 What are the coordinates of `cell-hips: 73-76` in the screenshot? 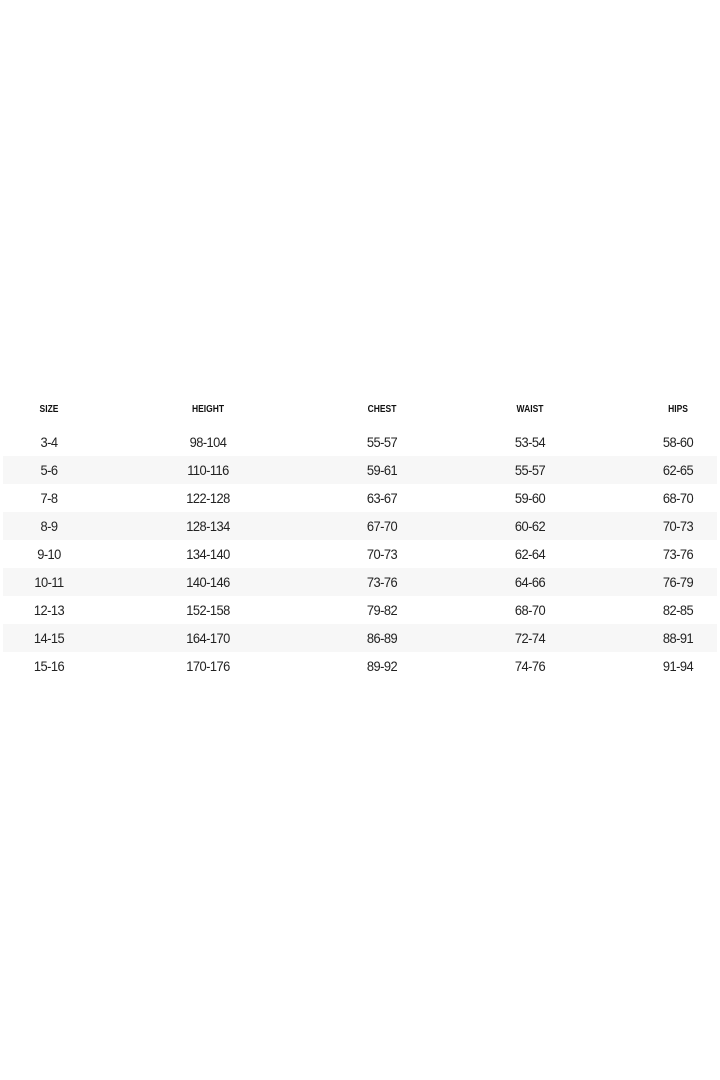 It's located at (678, 554).